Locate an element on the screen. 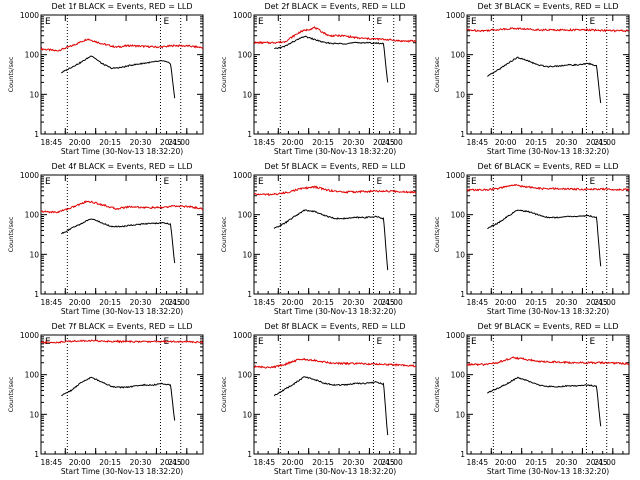  panel-title: Det 9f BLACK = Events, RED = LLD is located at coordinates (547, 326).